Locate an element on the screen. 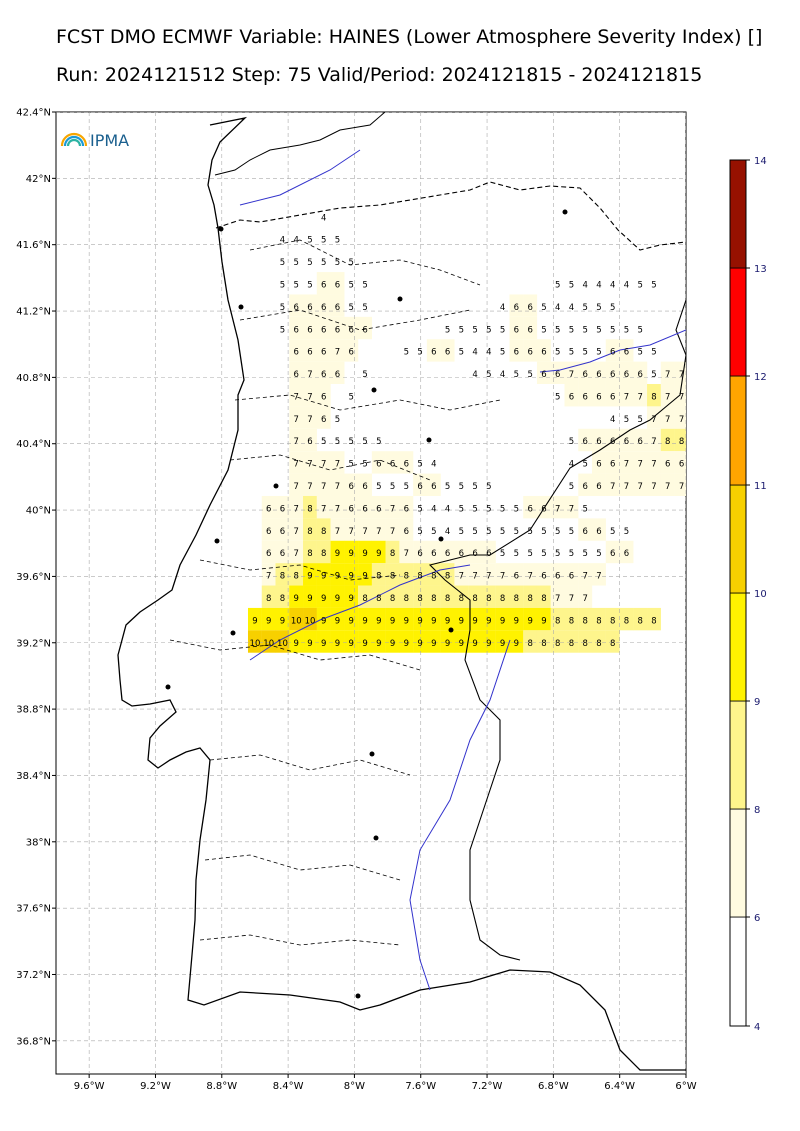 The image size is (800, 1131). x-tick-label: 8.8°W is located at coordinates (221, 1086).